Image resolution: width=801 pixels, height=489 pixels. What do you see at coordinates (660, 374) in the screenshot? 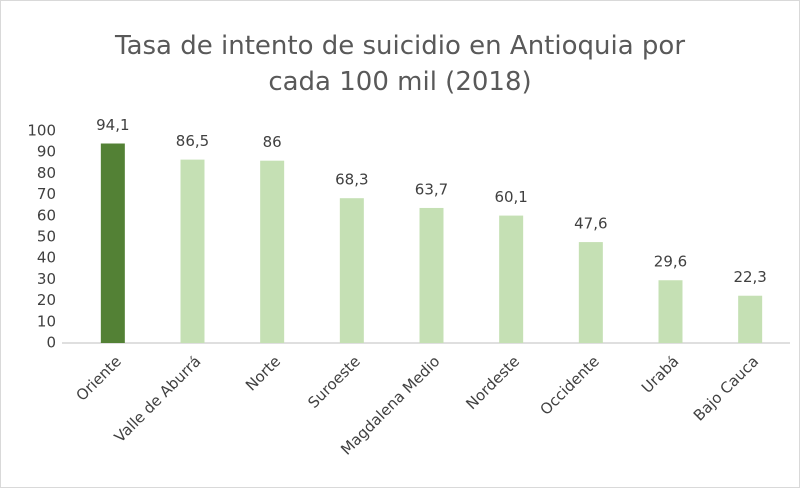
I see `x-tick-label: Urabá` at bounding box center [660, 374].